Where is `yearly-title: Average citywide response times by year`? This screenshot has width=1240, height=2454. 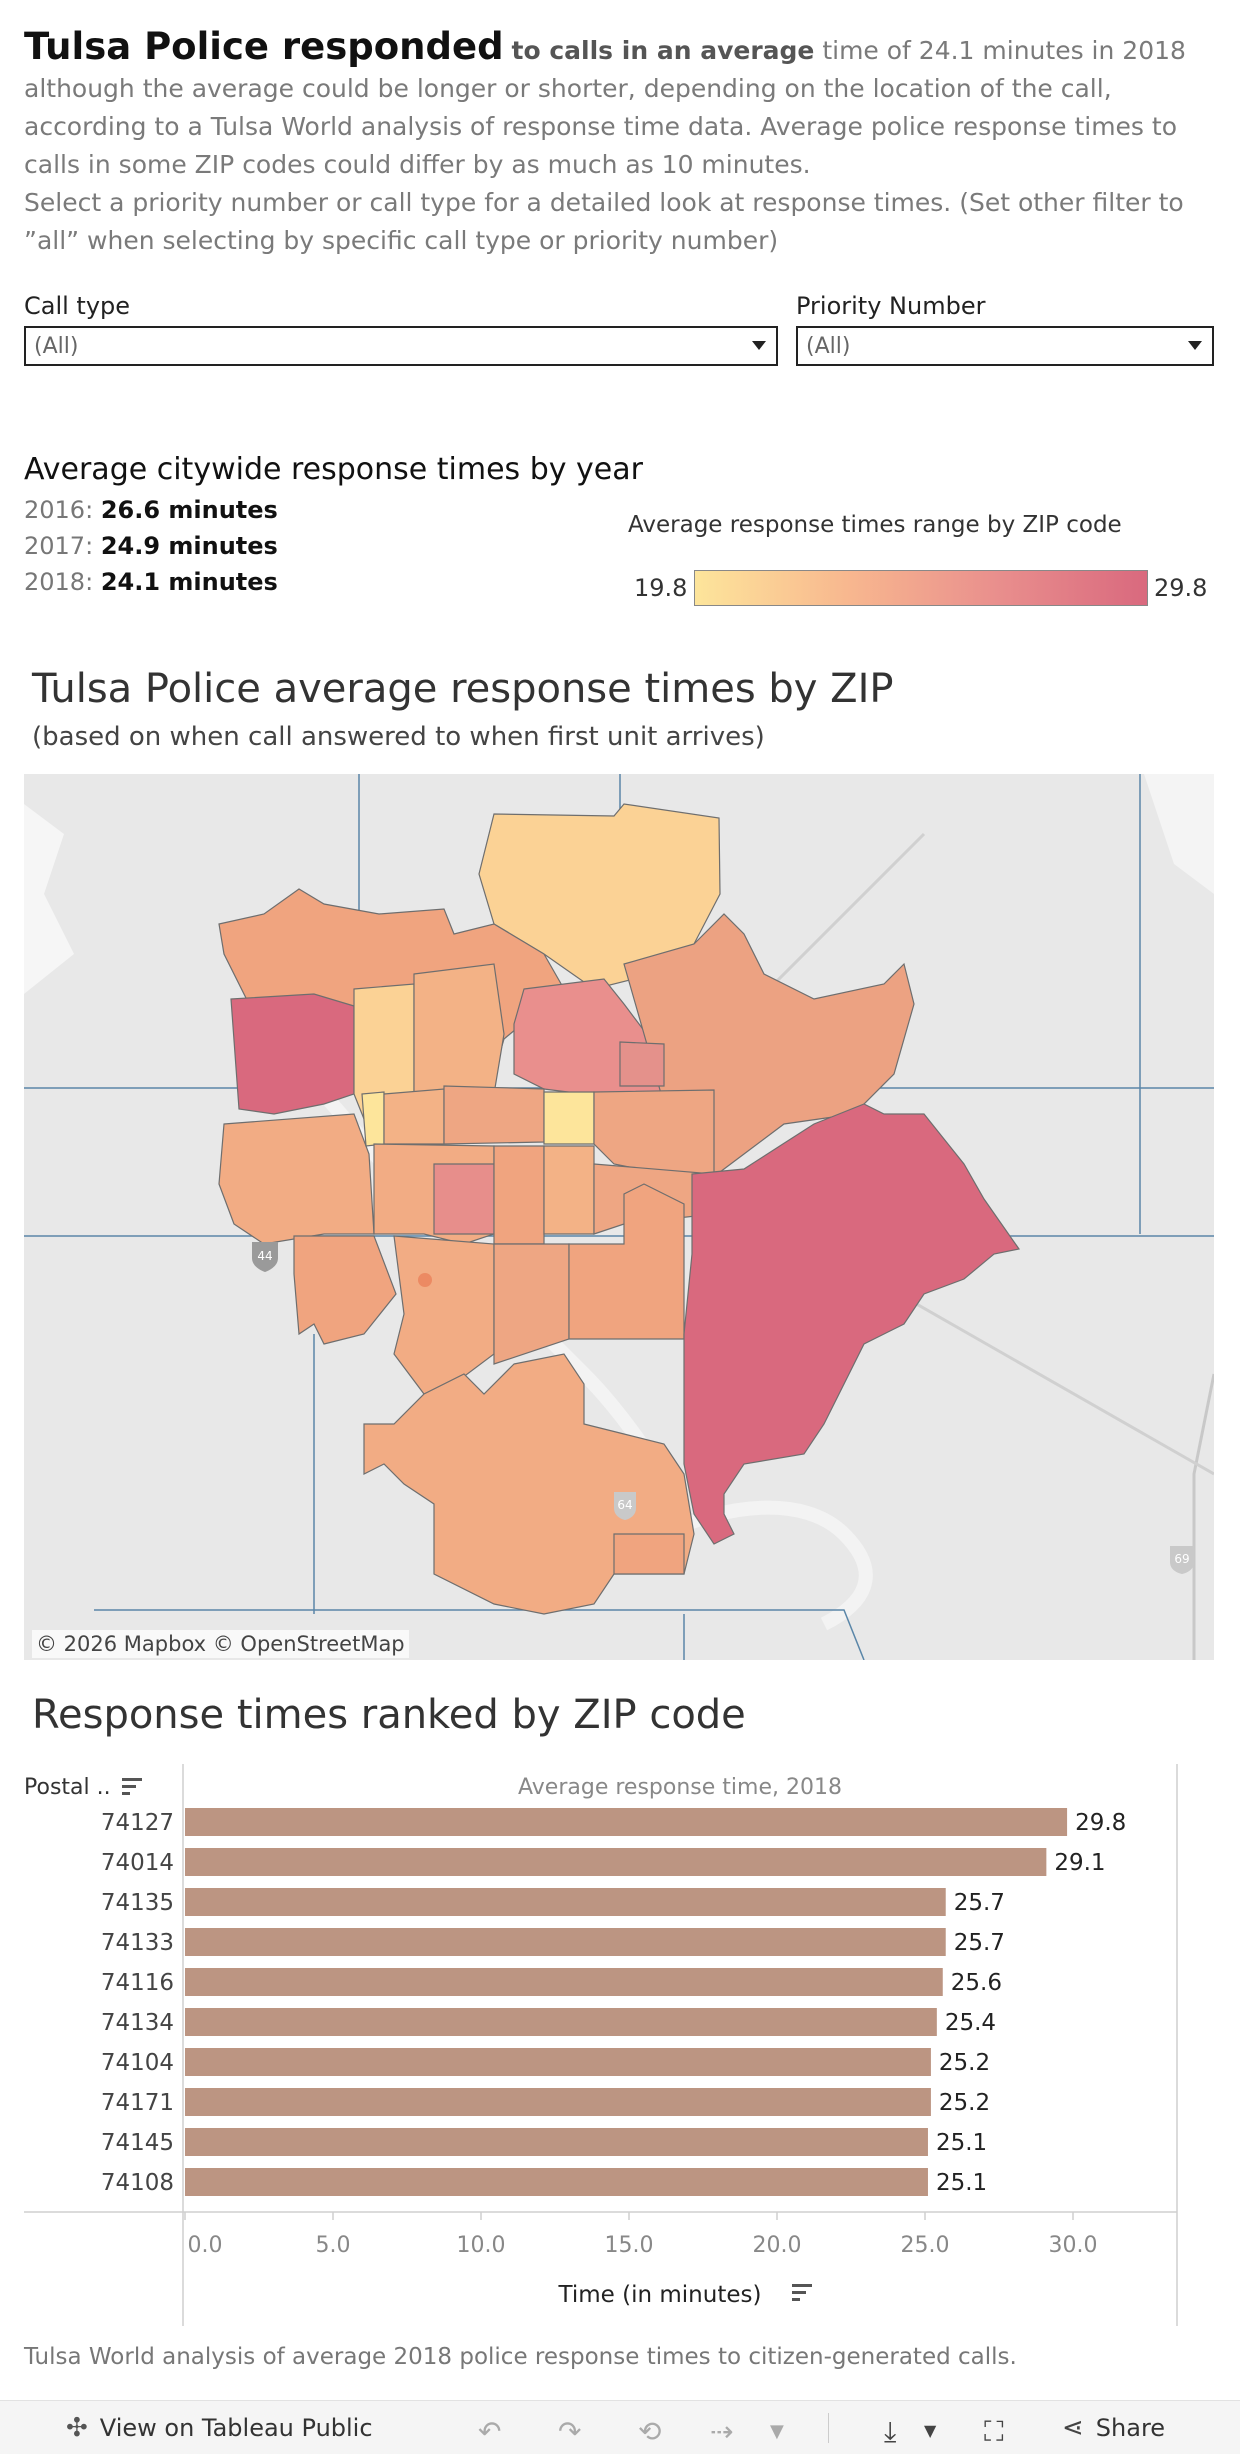 yearly-title: Average citywide response times by year is located at coordinates (333, 469).